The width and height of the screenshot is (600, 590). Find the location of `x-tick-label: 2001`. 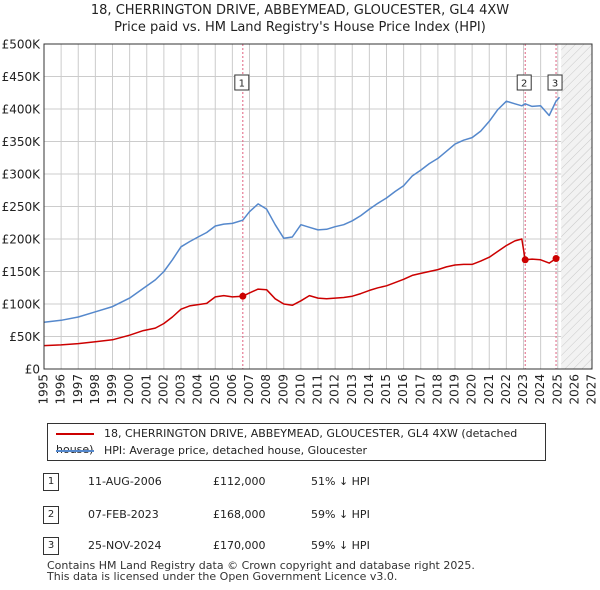

x-tick-label: 2001 is located at coordinates (146, 389).